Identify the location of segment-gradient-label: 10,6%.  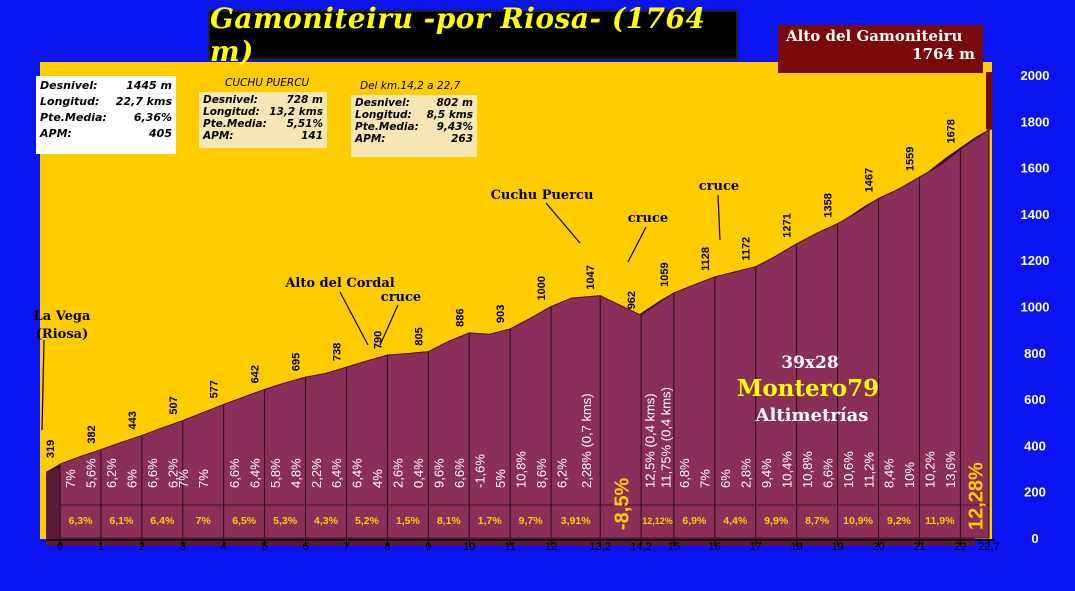
(848, 469).